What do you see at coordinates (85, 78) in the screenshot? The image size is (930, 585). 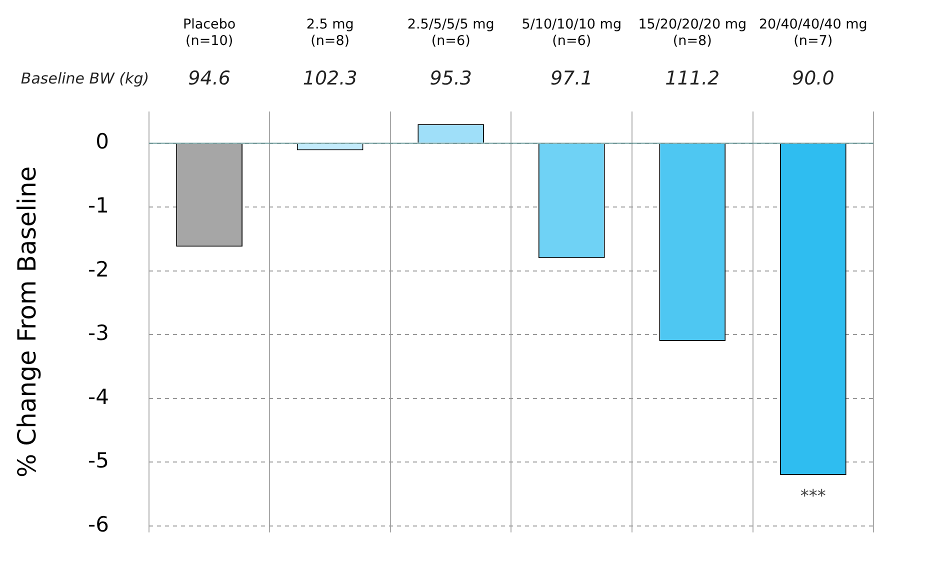 I see `text: Baseline BW (kg)` at bounding box center [85, 78].